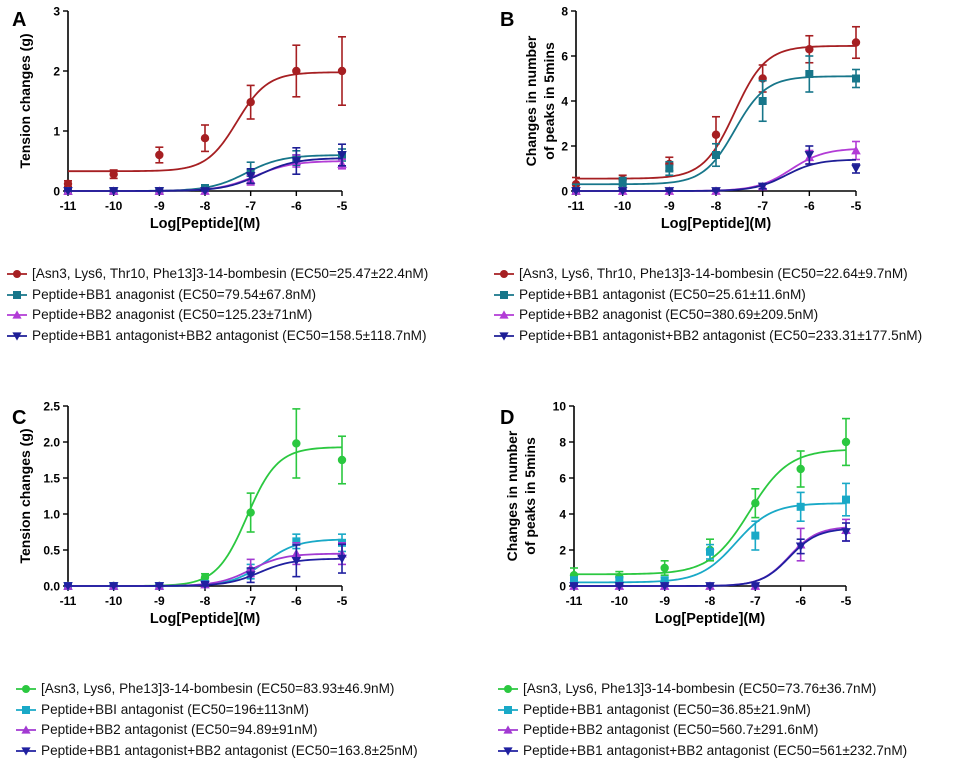 The height and width of the screenshot is (763, 969). I want to click on y-tick-label: 1.0, so click(51, 515).